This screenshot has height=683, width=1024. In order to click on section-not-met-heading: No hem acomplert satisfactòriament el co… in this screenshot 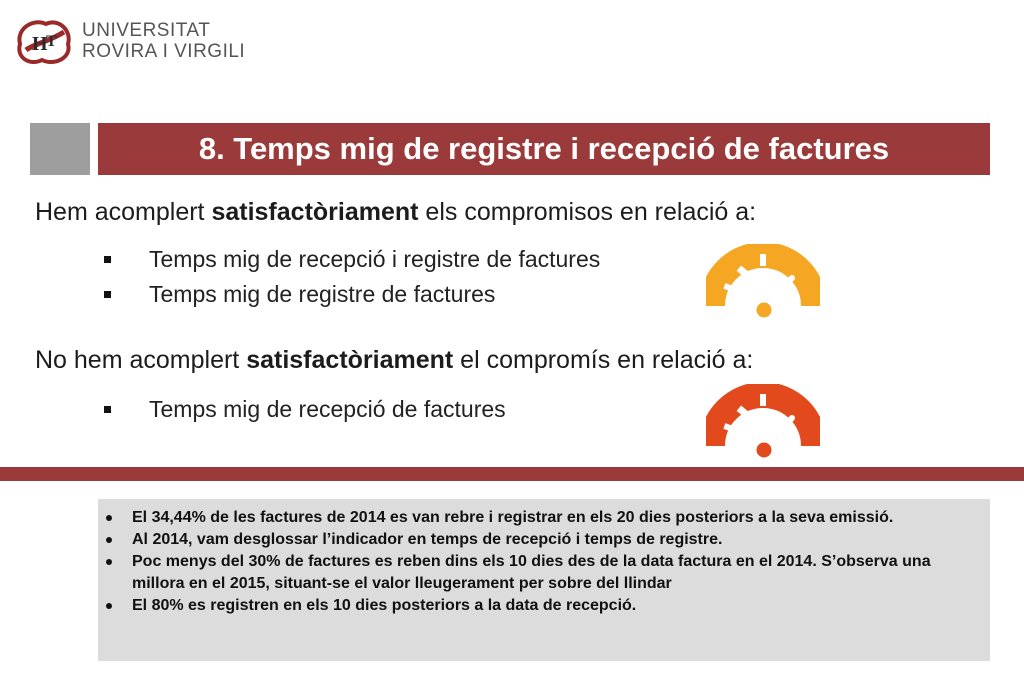, I will do `click(394, 360)`.